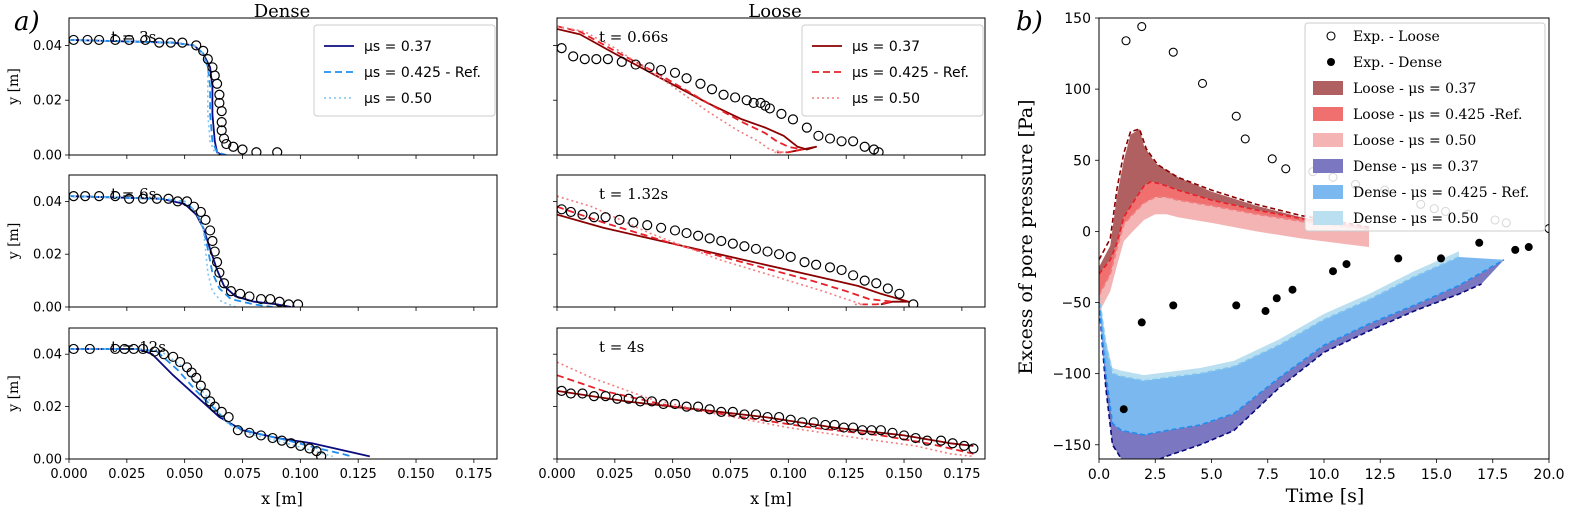  I want to click on x-tick-label: 0.150, so click(415, 474).